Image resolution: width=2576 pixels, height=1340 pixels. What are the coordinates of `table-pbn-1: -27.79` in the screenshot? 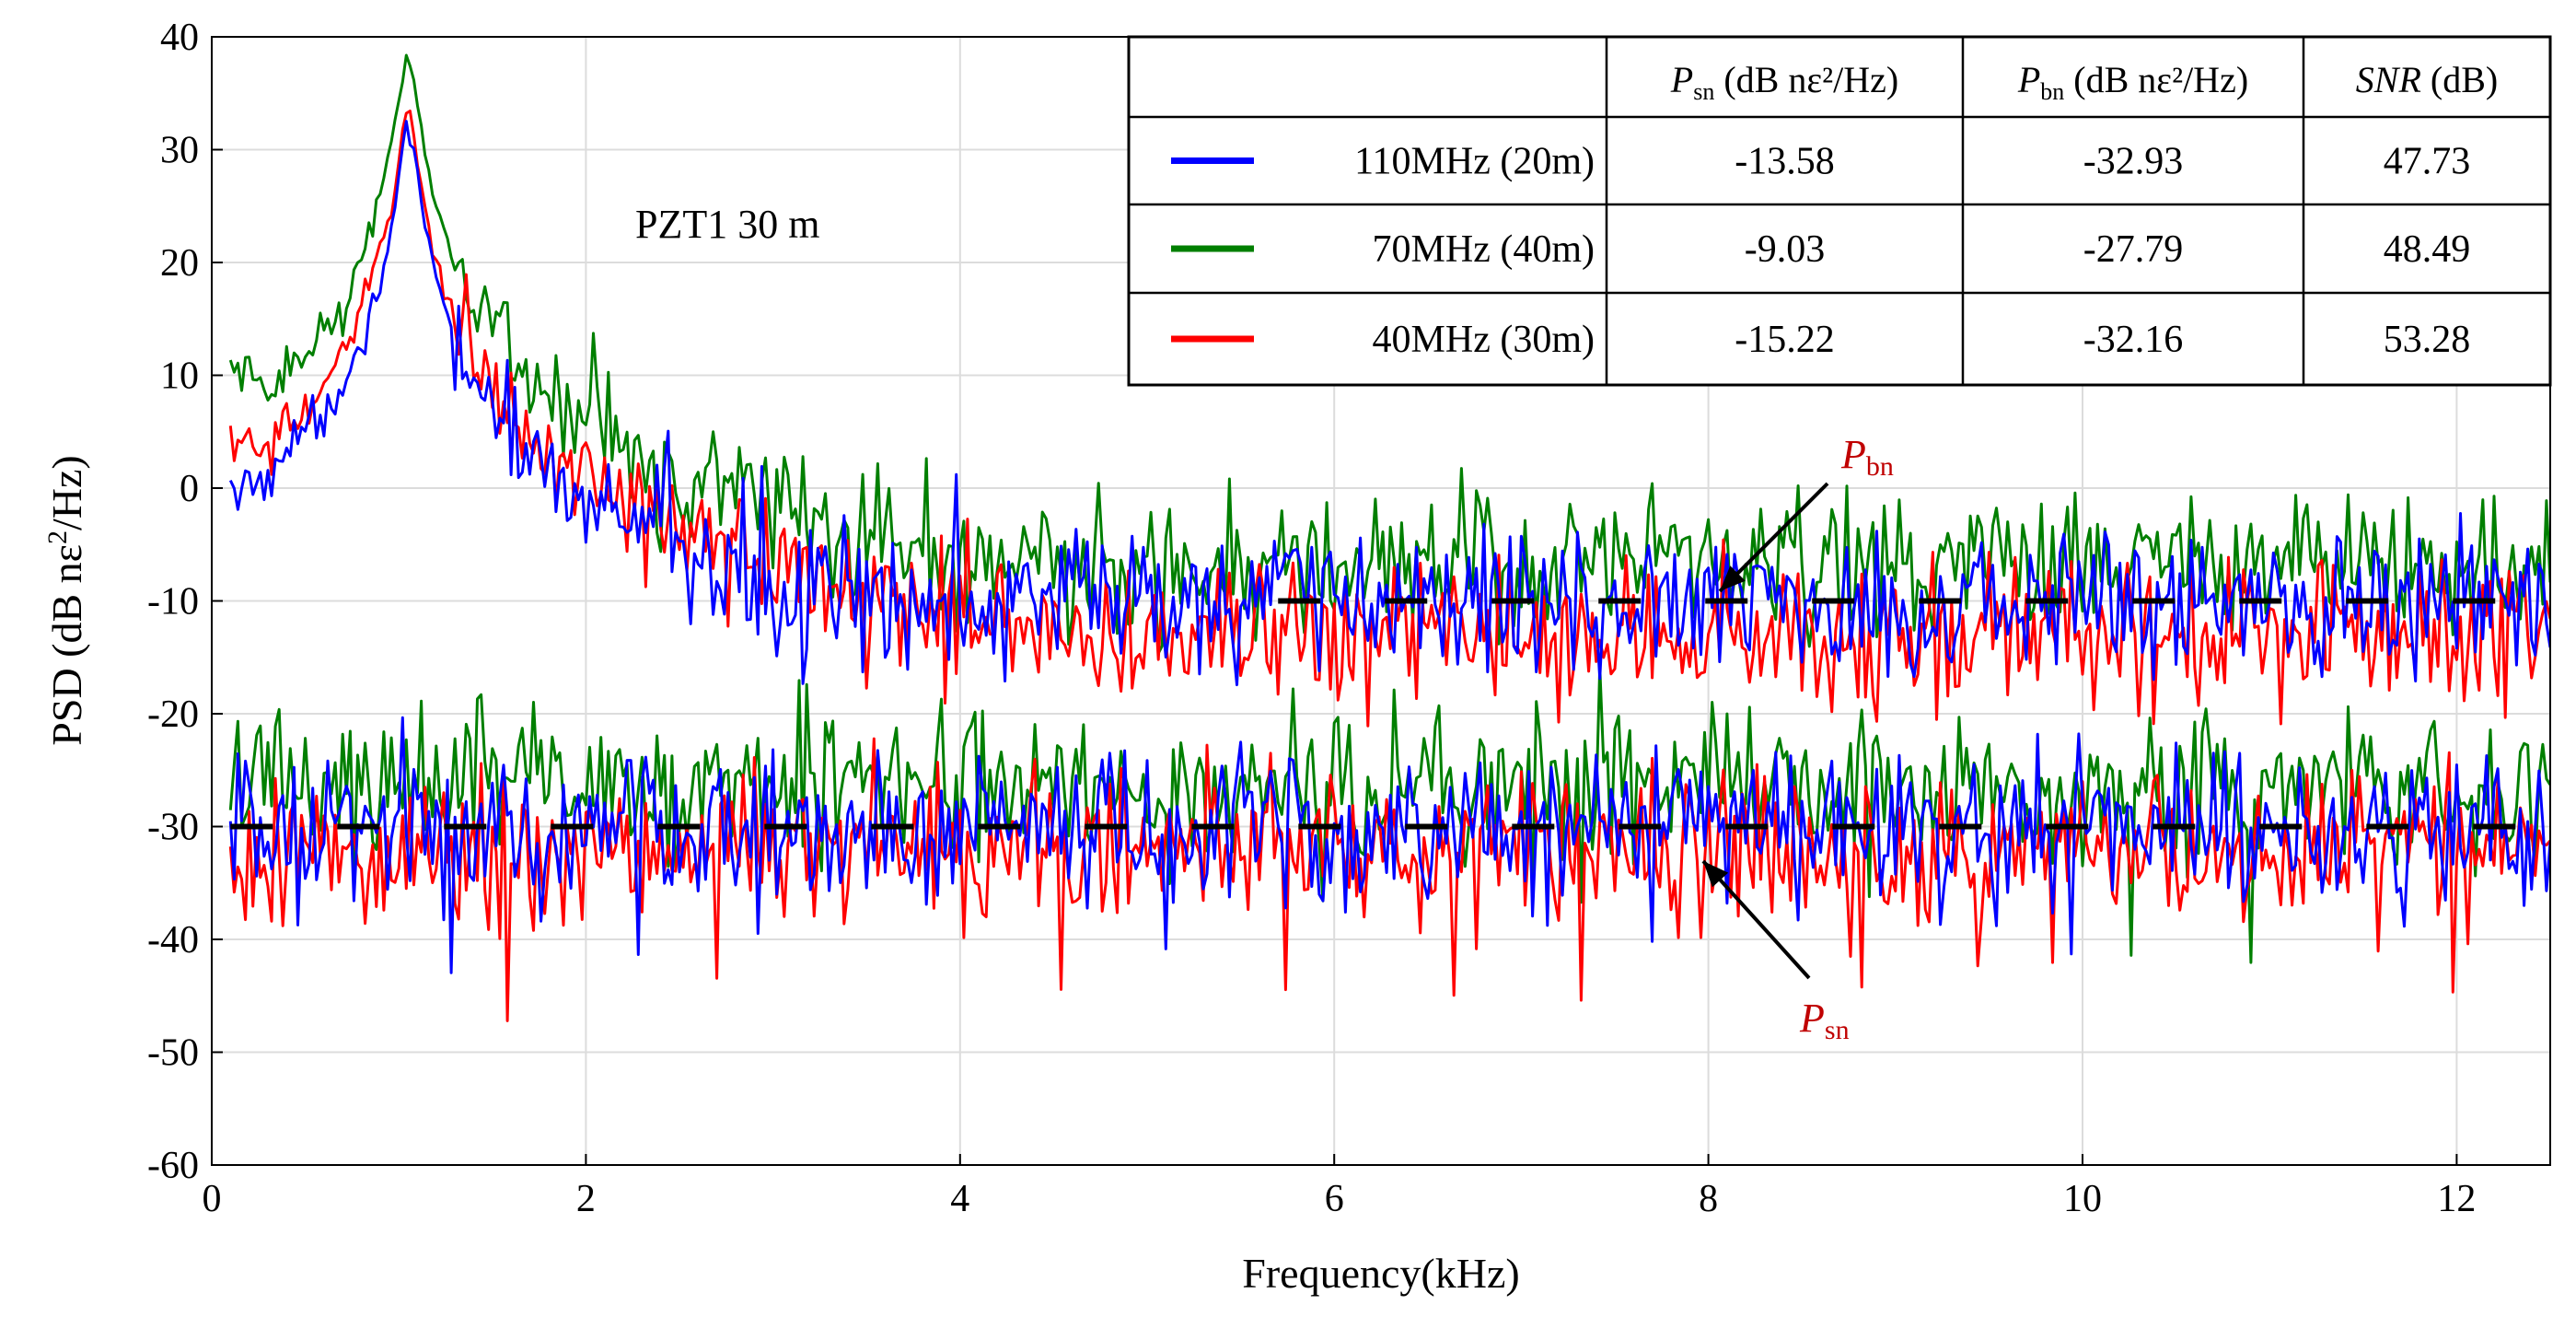 It's located at (2133, 249).